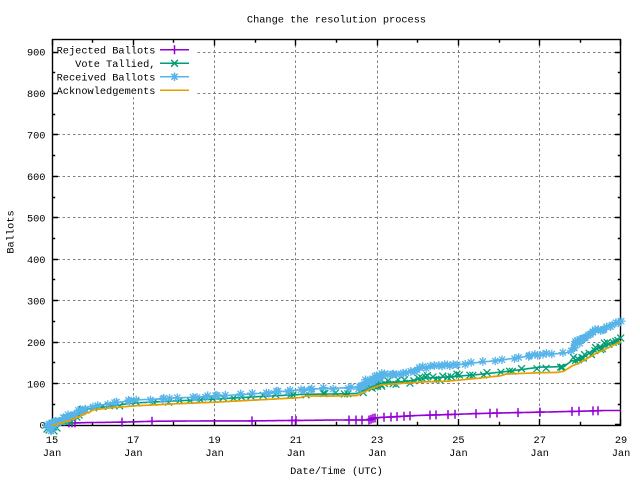 This screenshot has height=485, width=640. What do you see at coordinates (36, 54) in the screenshot?
I see `svg-text: 900` at bounding box center [36, 54].